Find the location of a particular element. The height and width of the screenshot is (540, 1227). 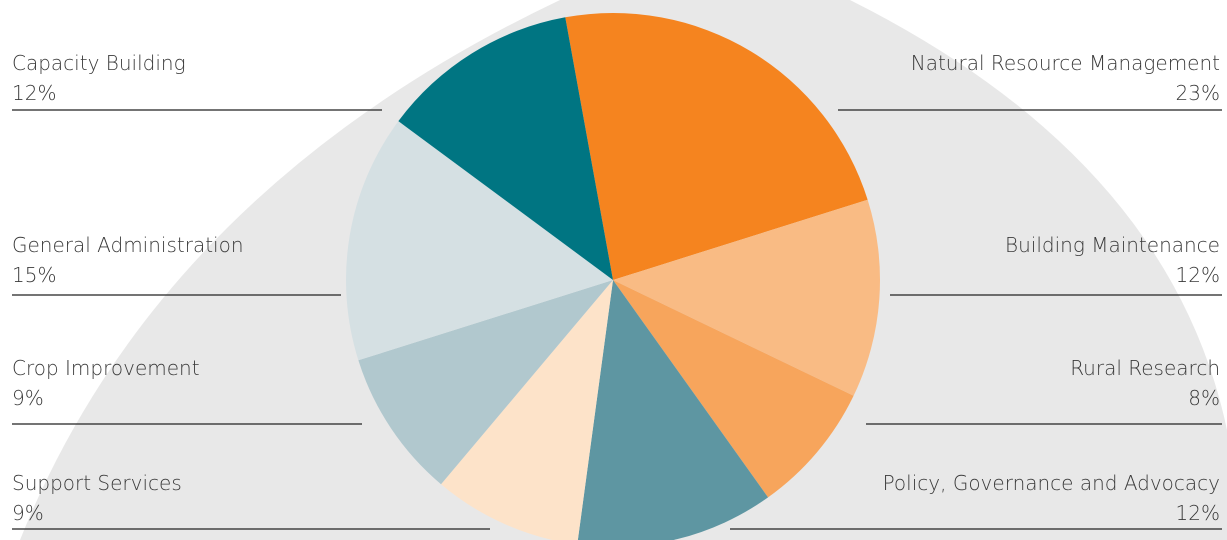

slice-label: Policy, Governance and Advocacy is located at coordinates (1051, 483).